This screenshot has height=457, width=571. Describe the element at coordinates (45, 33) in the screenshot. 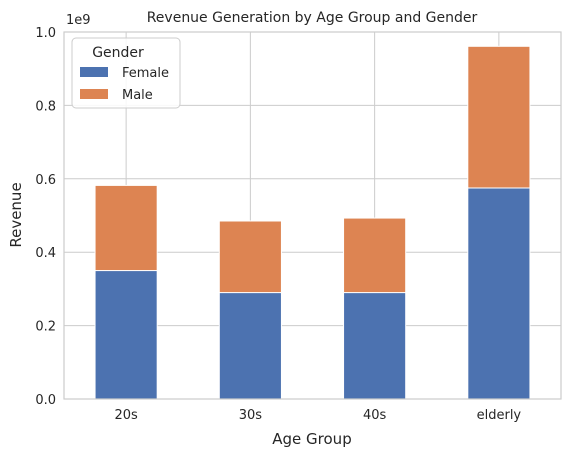

I see `y-tick-label: 1.0` at that location.